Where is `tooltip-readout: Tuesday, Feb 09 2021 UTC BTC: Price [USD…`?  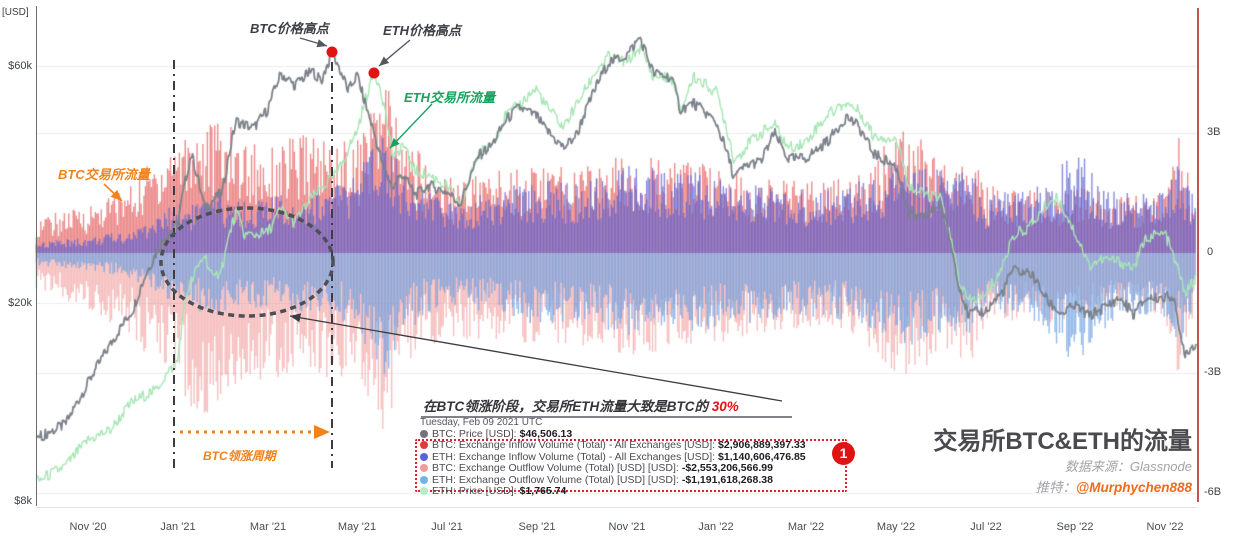
tooltip-readout: Tuesday, Feb 09 2021 UTC BTC: Price [USD… is located at coordinates (613, 457).